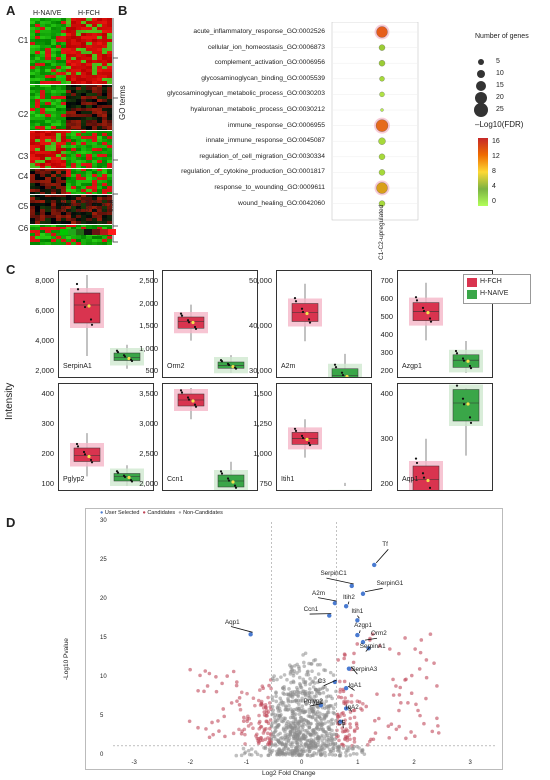 The image size is (550, 780). Describe the element at coordinates (231, 365) in the screenshot. I see `boxplot-box-naive` at that location.